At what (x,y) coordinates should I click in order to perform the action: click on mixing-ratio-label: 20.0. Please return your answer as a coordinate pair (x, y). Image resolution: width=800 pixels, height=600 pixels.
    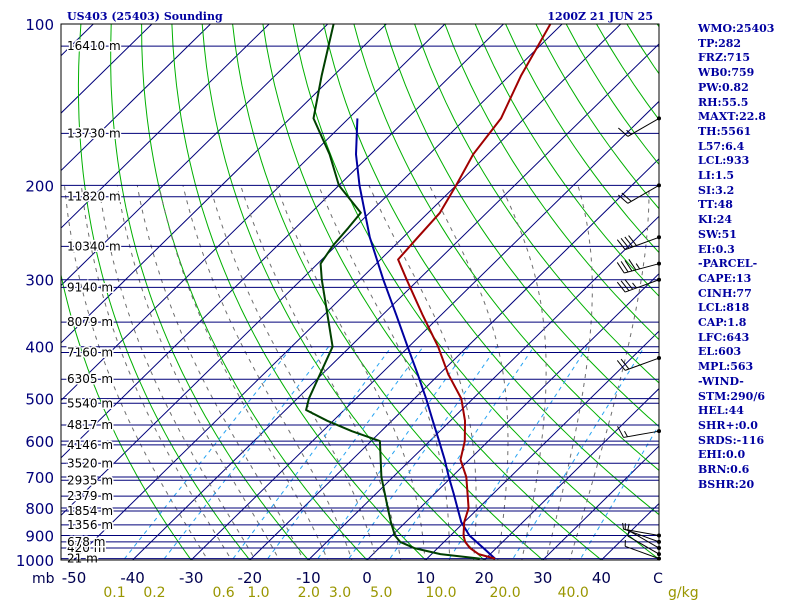
    Looking at the image, I should click on (504, 592).